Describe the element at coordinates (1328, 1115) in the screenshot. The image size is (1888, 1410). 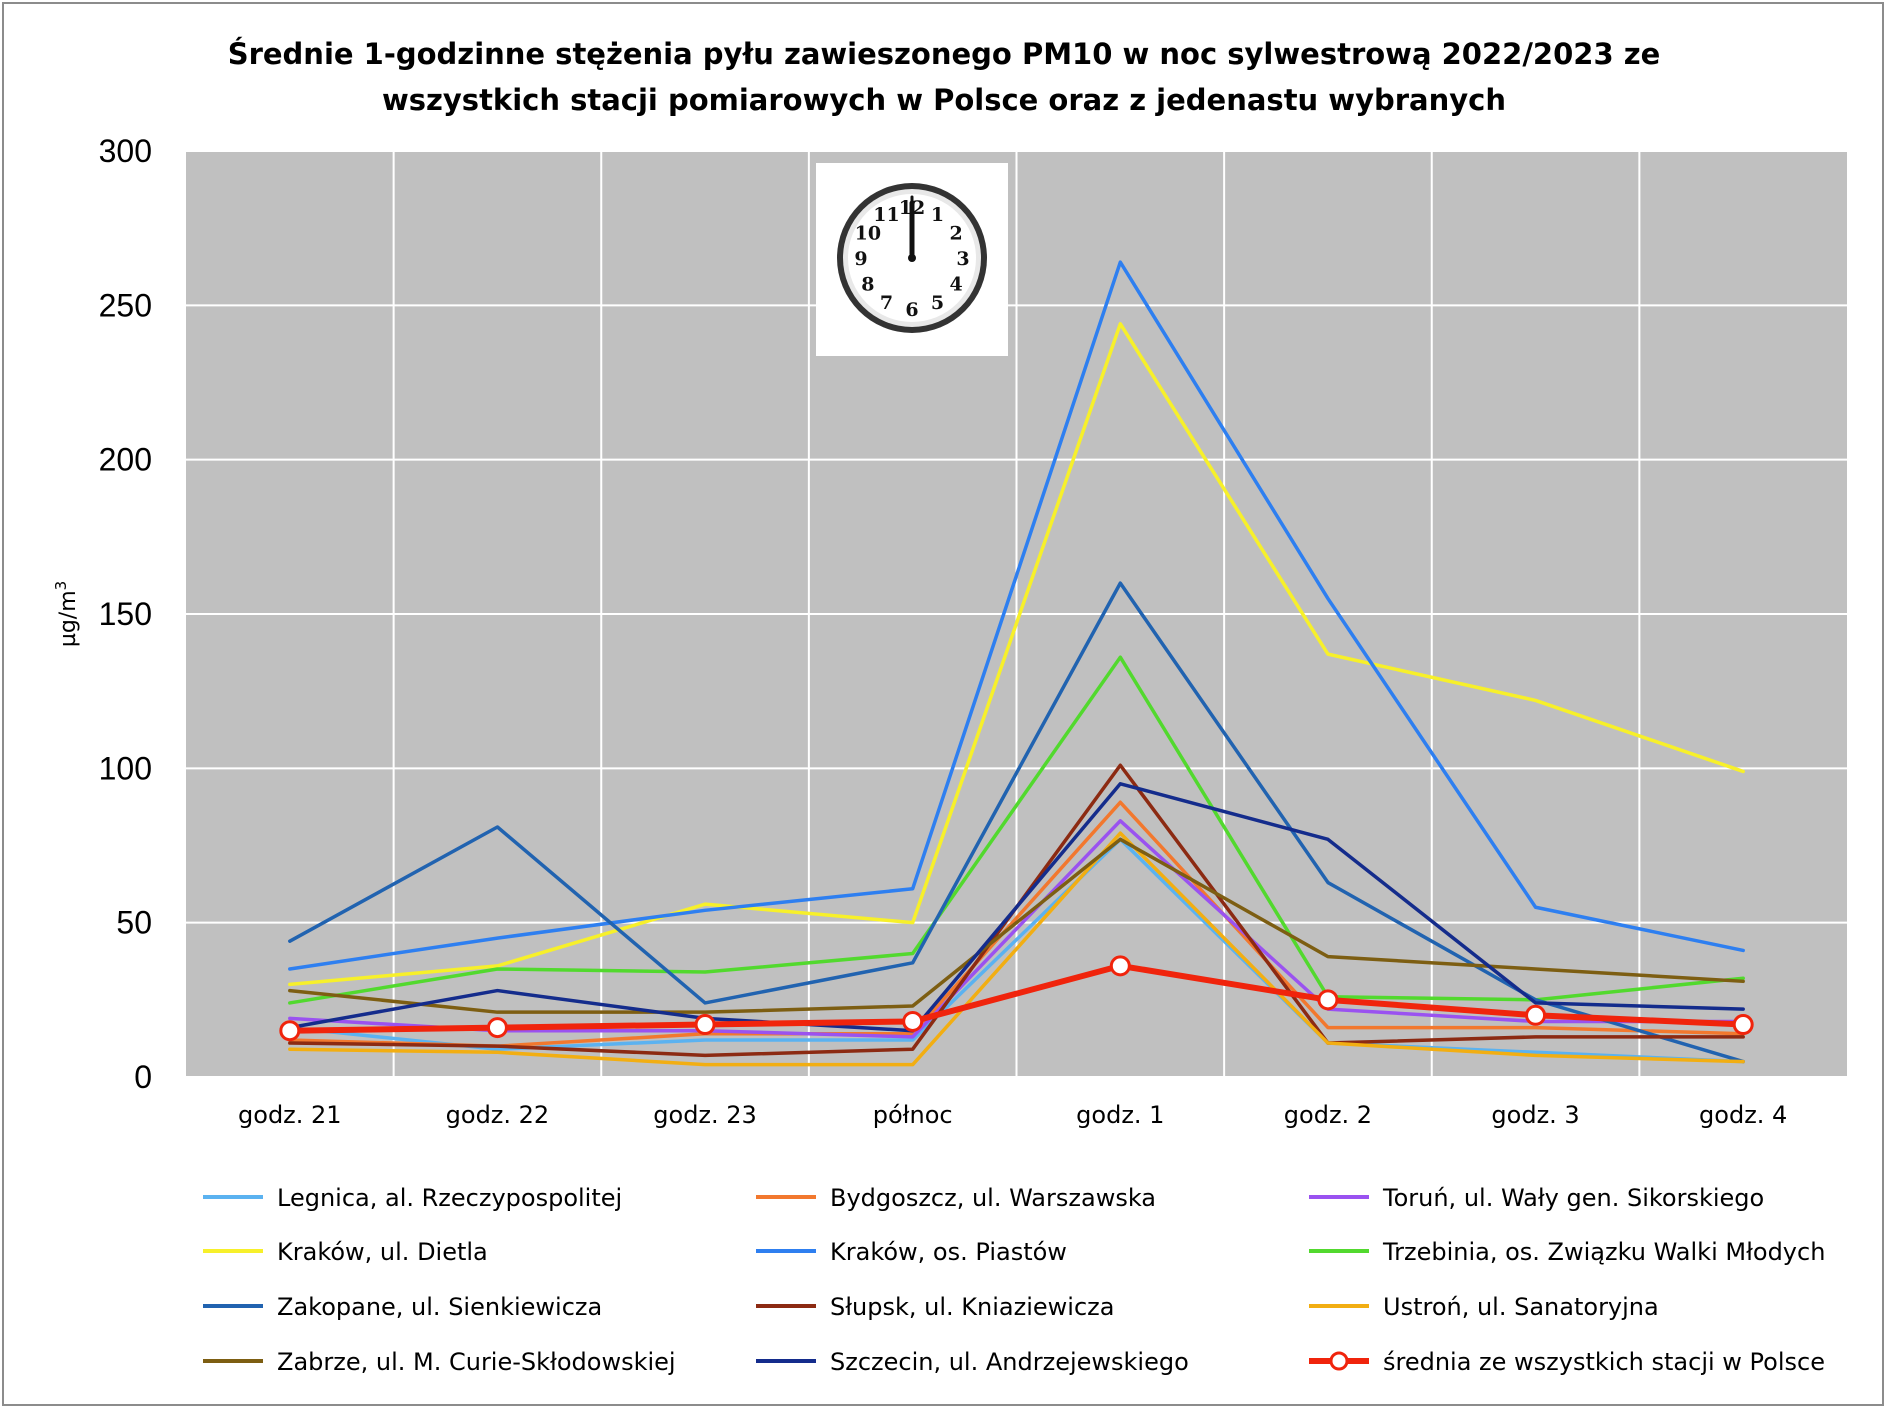
I see `x-tick-label: godz. 2` at that location.